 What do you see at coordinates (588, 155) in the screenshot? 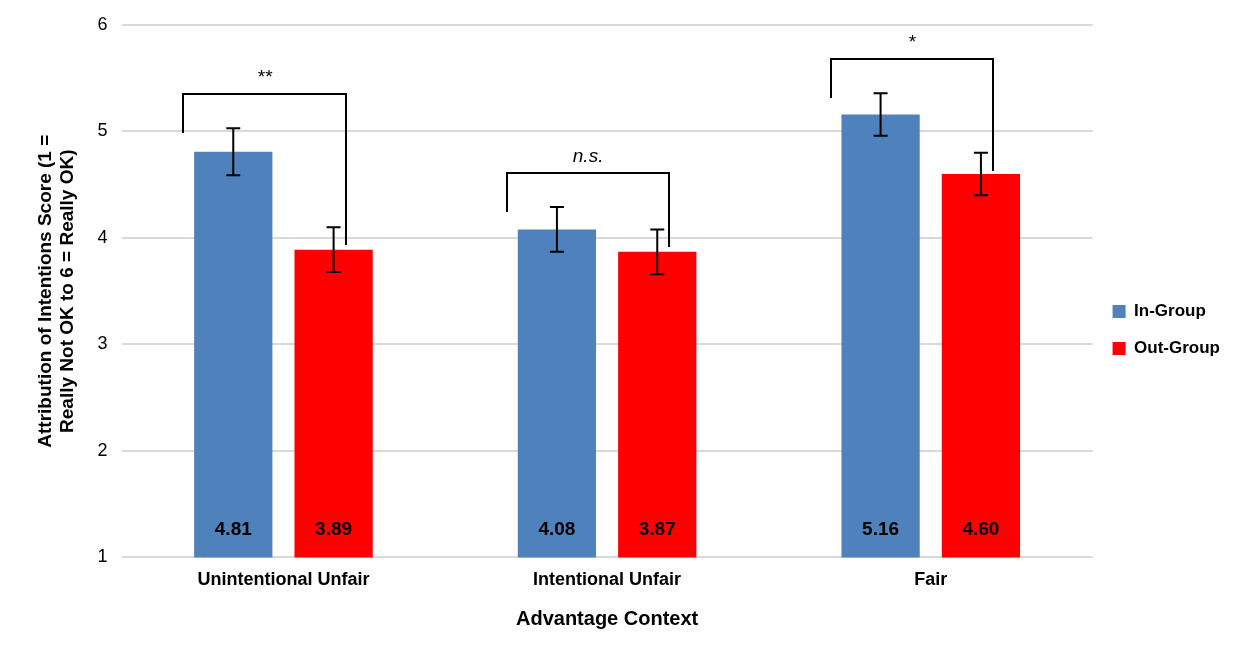
I see `annotation: n.s.` at bounding box center [588, 155].